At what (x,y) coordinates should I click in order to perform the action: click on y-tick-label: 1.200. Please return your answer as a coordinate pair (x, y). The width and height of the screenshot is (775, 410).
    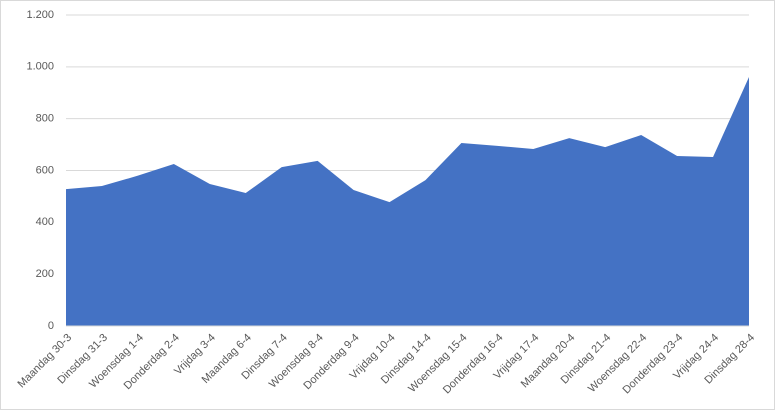
    Looking at the image, I should click on (40, 15).